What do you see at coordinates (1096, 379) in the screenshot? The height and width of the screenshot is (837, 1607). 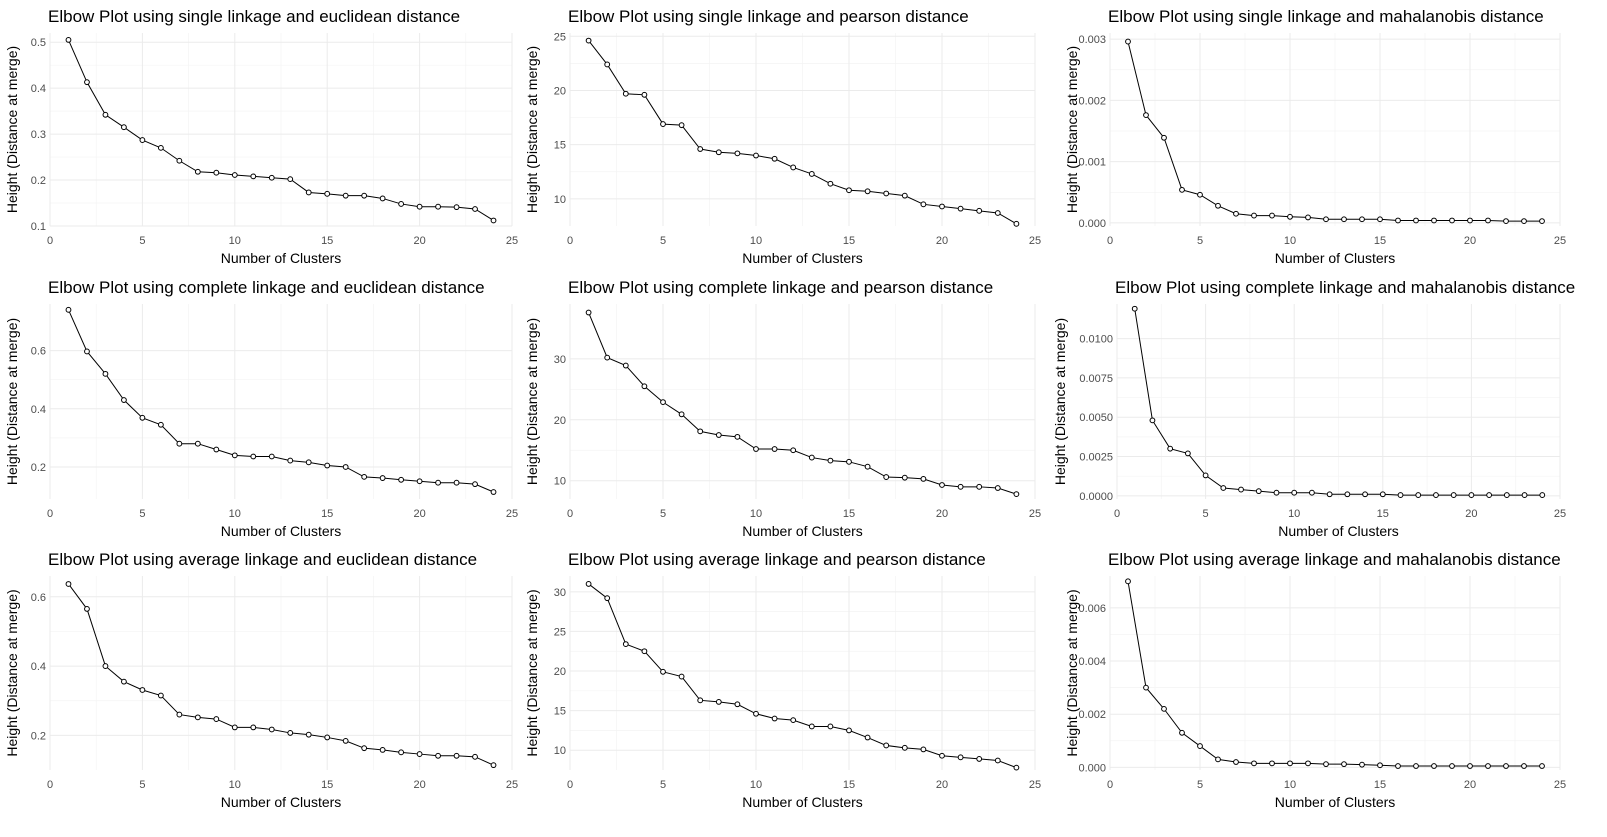 I see `y-tick-label: 0.0075` at bounding box center [1096, 379].